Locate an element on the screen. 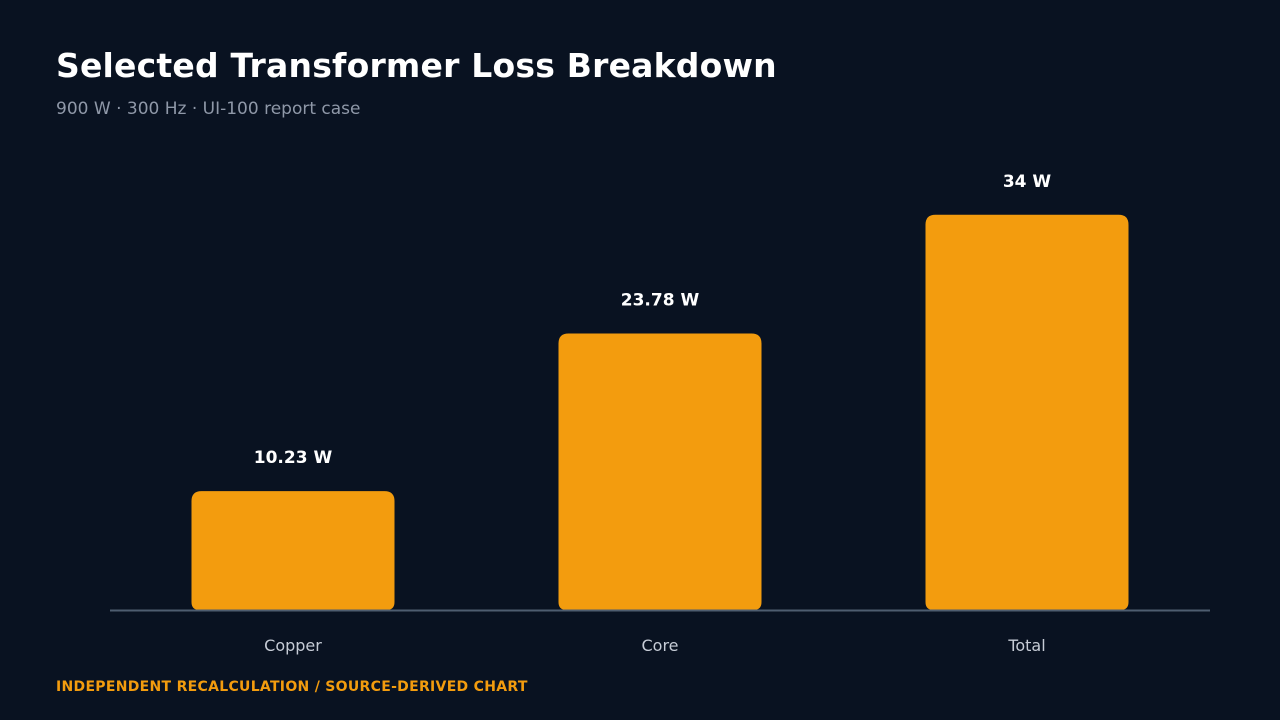 The image size is (1280, 720). category-label-core: Core is located at coordinates (659, 645).